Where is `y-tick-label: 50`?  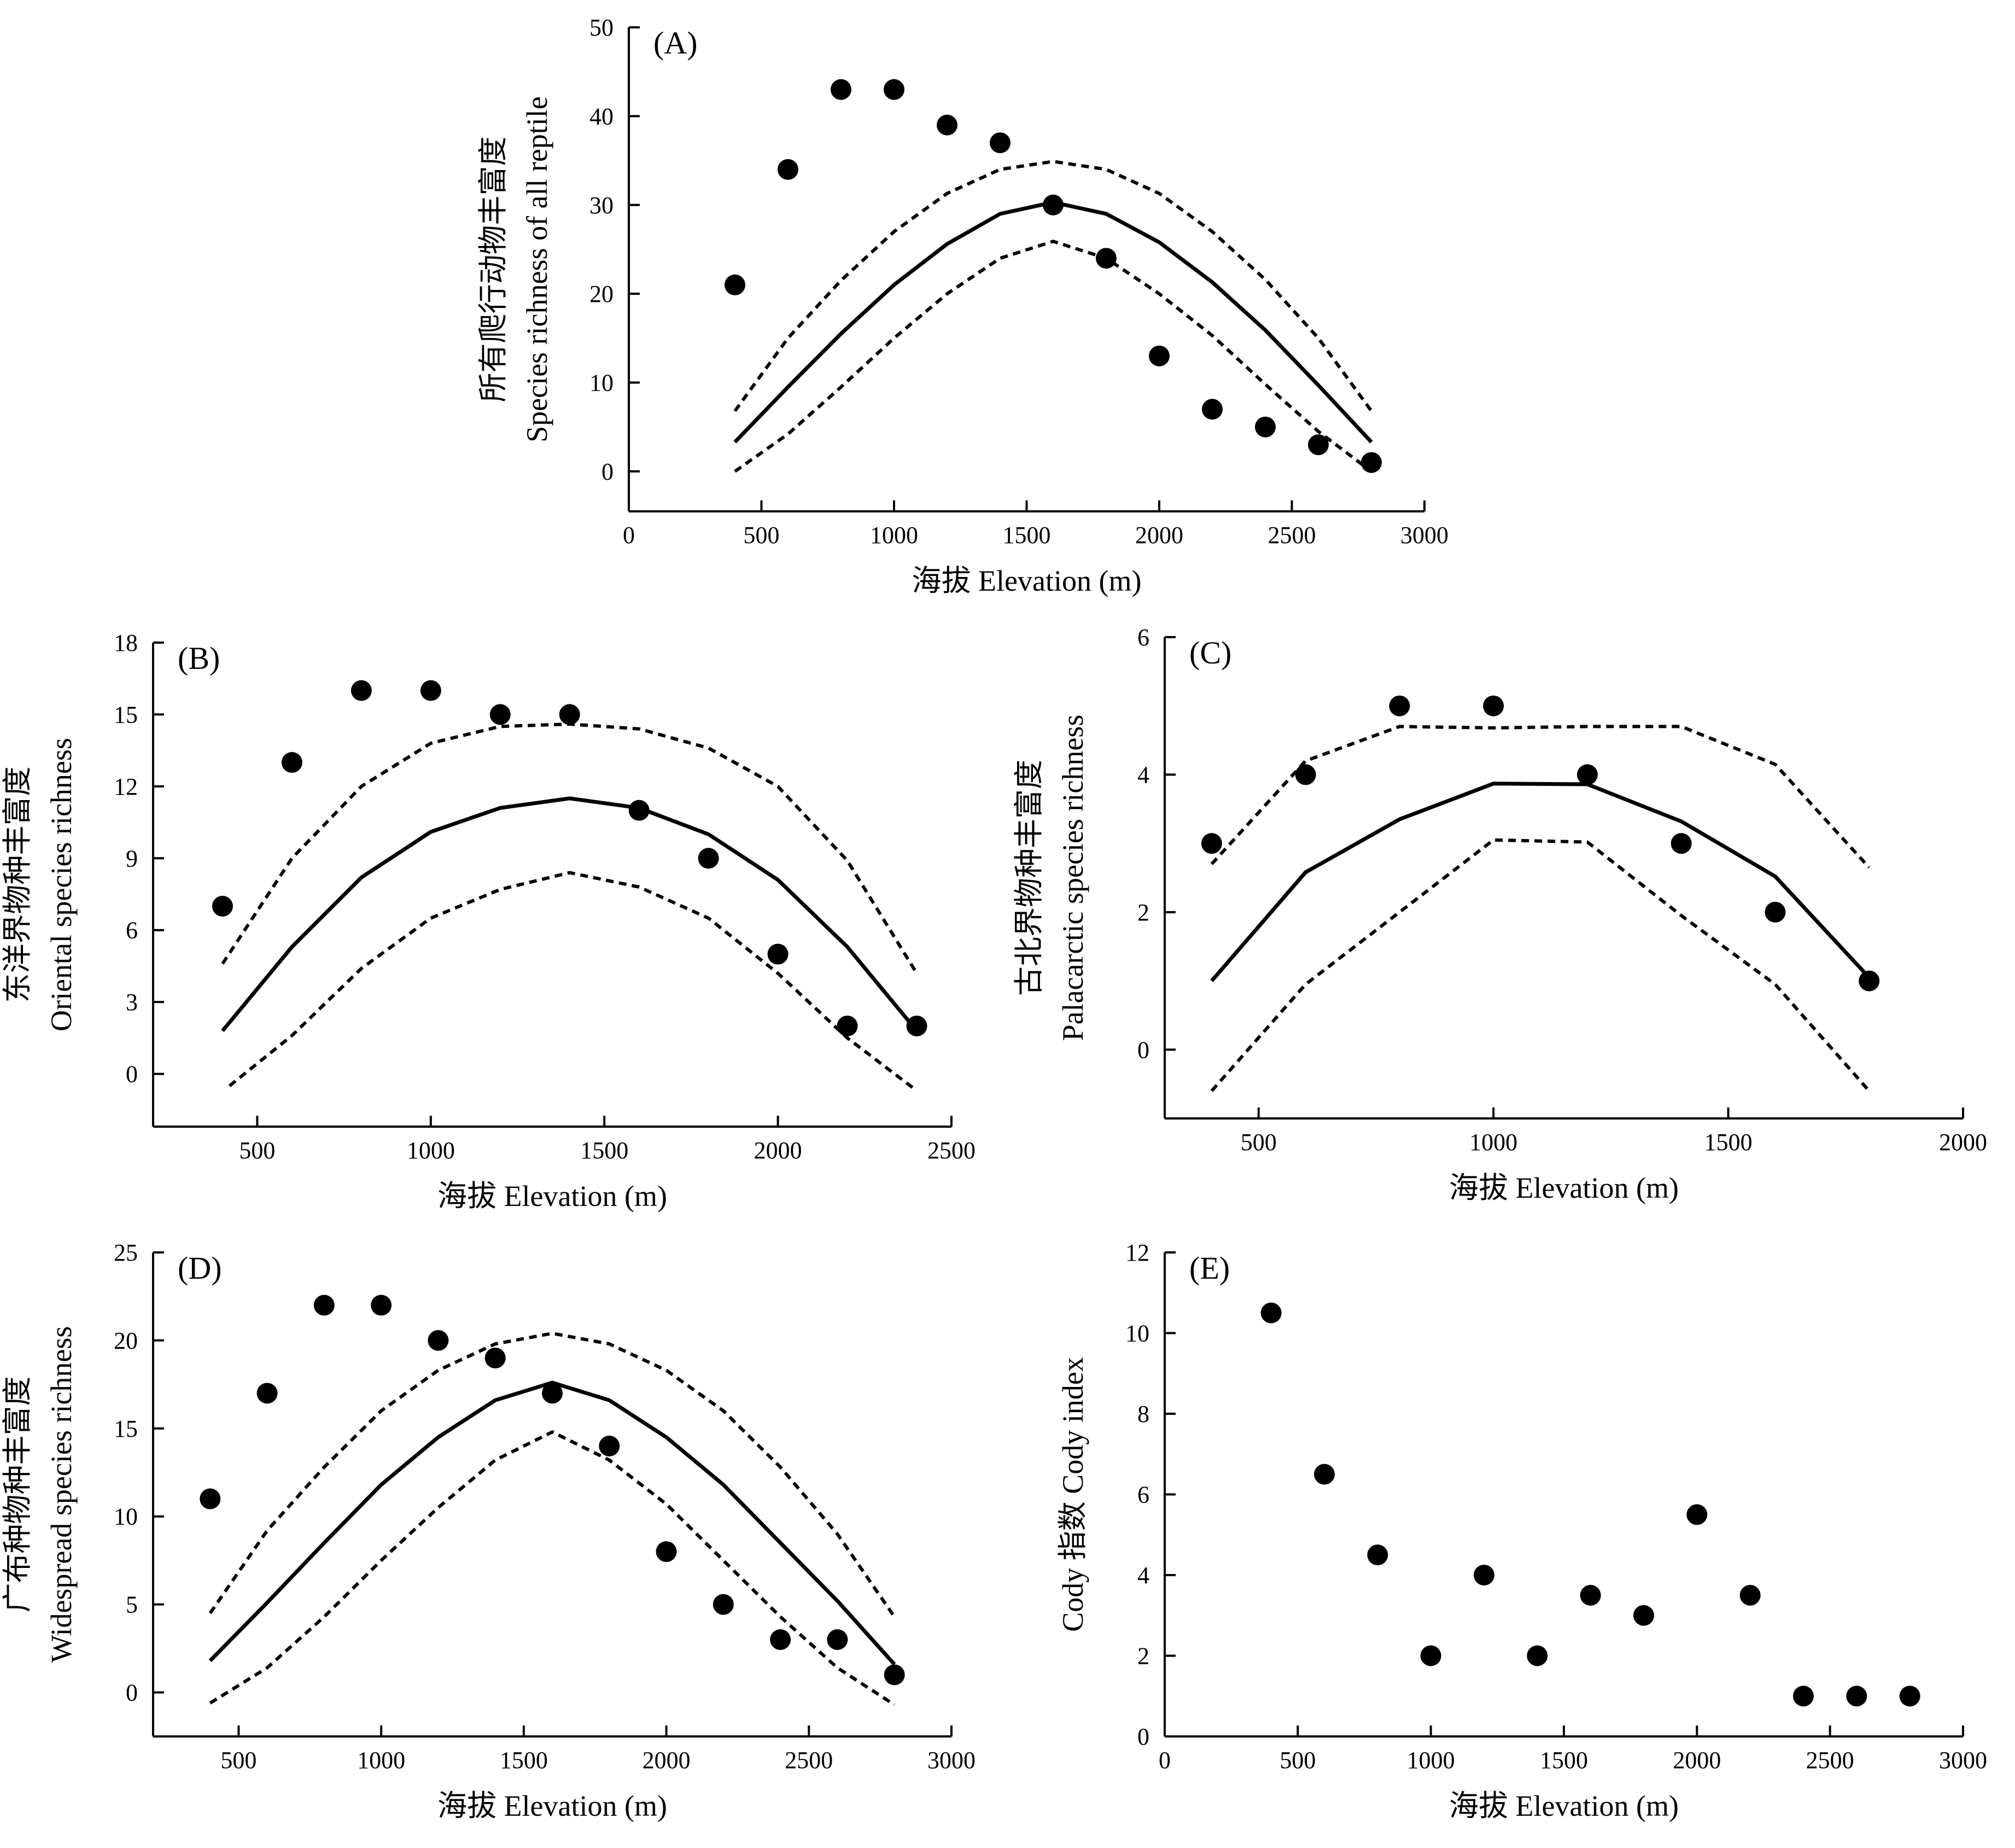 y-tick-label: 50 is located at coordinates (601, 27).